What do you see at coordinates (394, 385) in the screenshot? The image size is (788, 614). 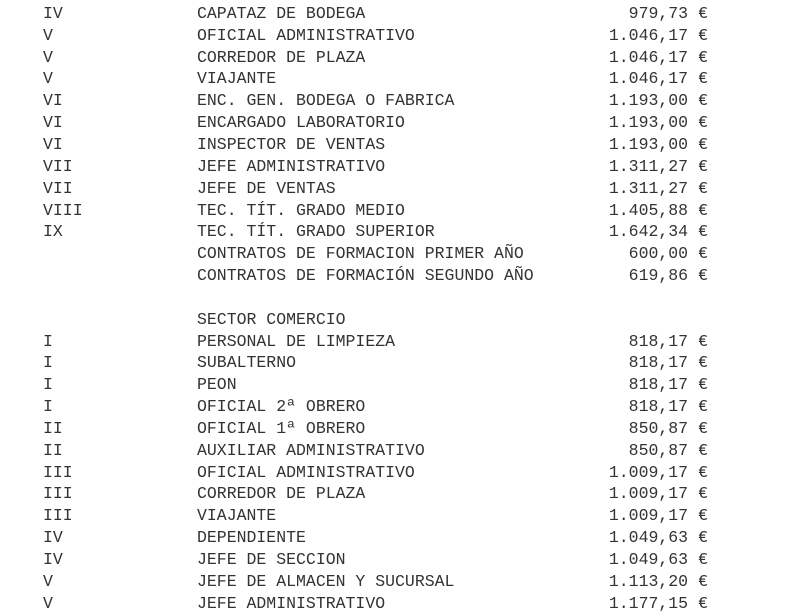 I see `table-row: I PEON 818,17 €` at bounding box center [394, 385].